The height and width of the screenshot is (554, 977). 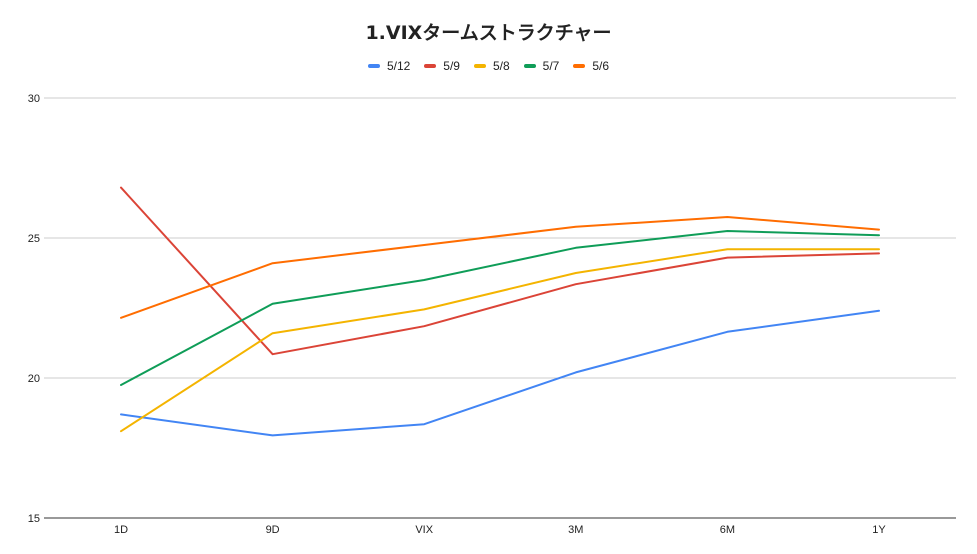 I want to click on y-tick-label: 30, so click(x=34, y=99).